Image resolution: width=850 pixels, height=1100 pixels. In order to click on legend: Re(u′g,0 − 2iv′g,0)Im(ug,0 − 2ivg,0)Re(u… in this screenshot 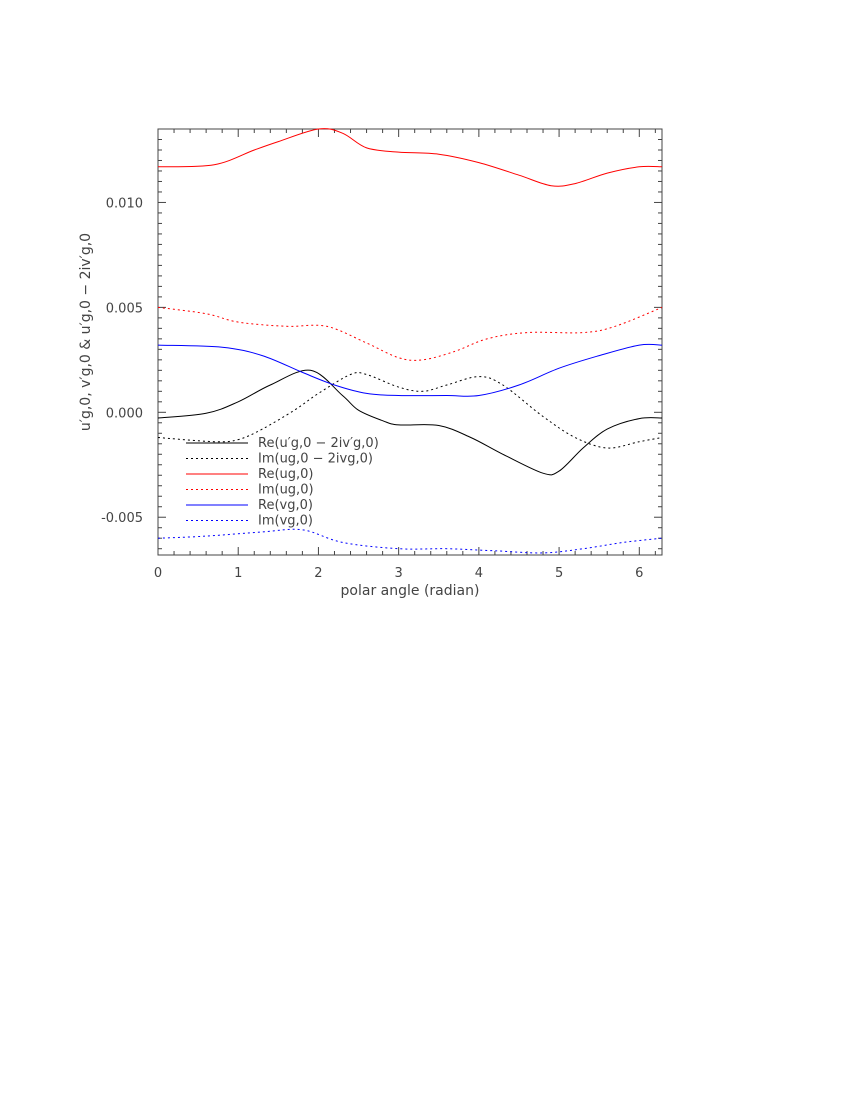, I will do `click(282, 482)`.